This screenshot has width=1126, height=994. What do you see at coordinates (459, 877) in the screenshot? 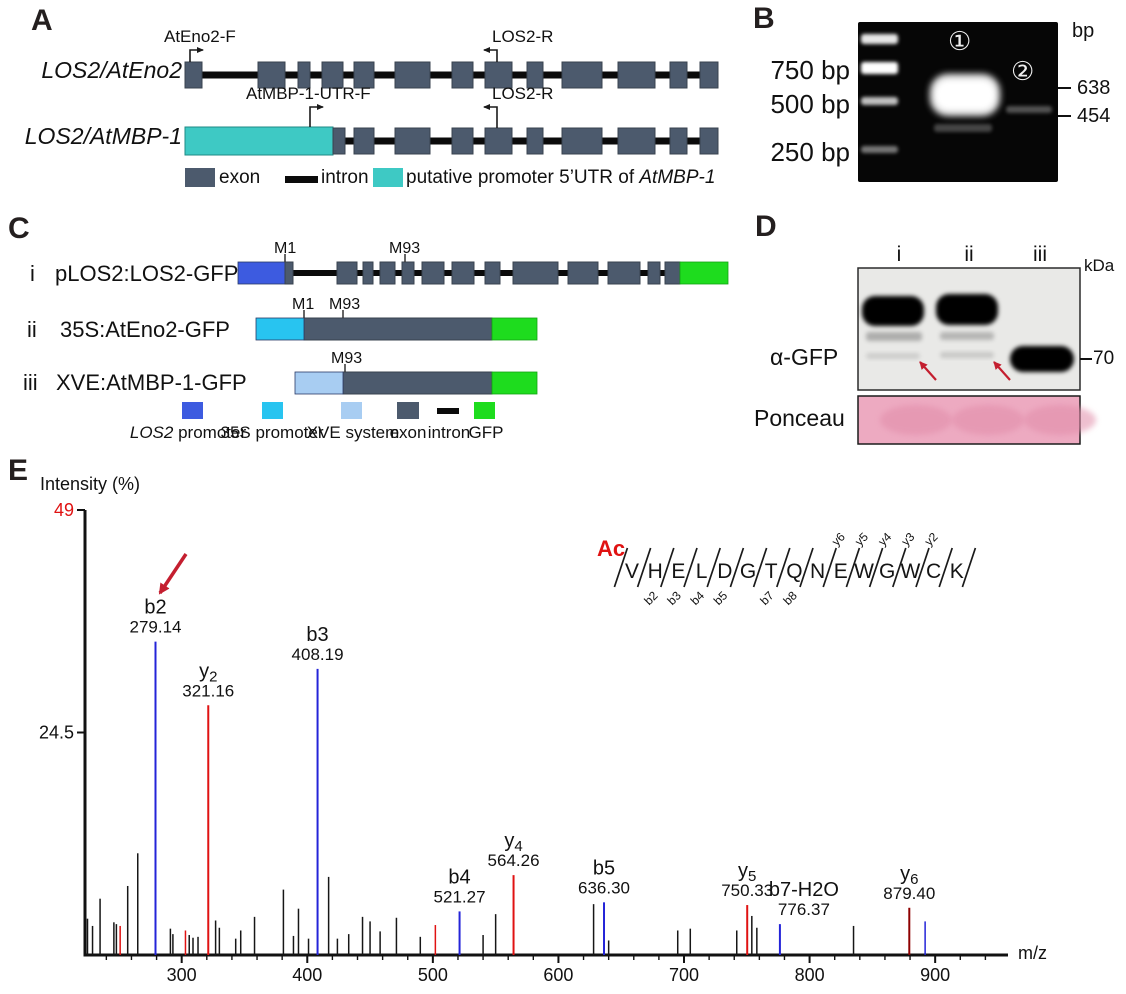
I see `peak-ion-label: b4` at bounding box center [459, 877].